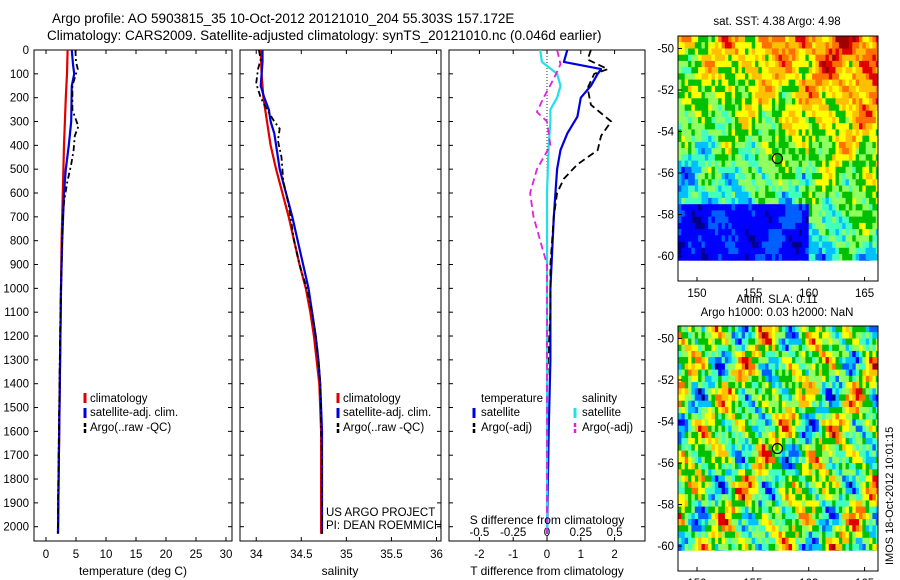  What do you see at coordinates (119, 399) in the screenshot?
I see `legend-climatology-label: climatology` at bounding box center [119, 399].